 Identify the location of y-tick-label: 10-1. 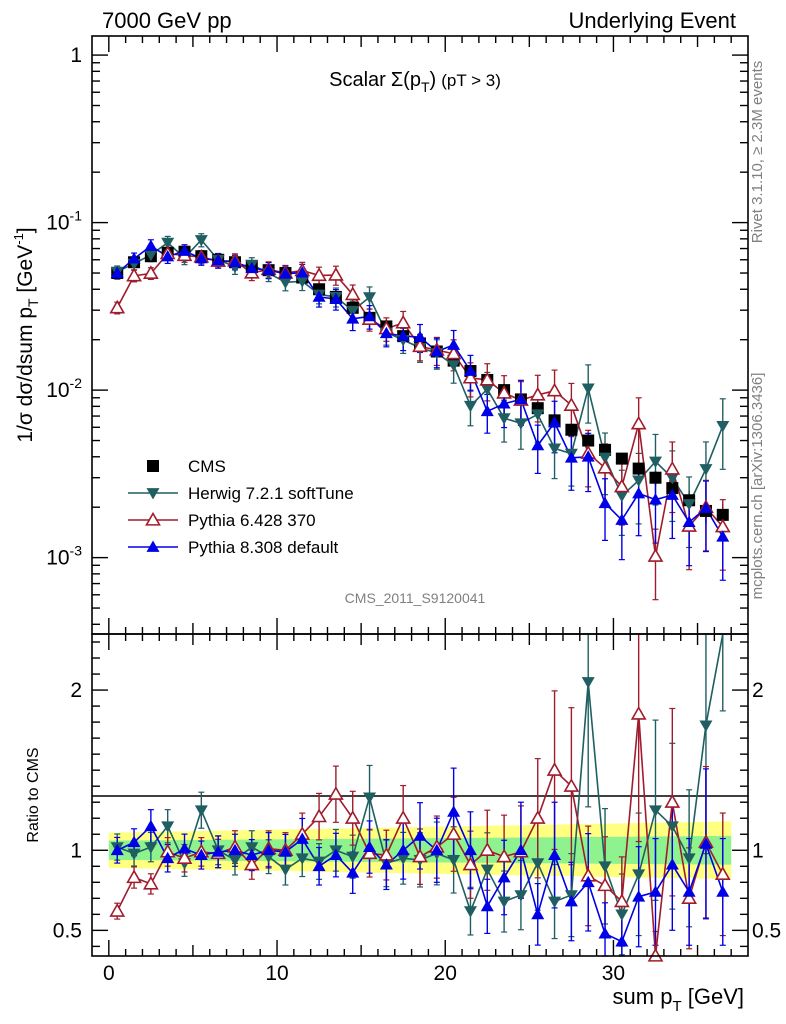
(64, 221).